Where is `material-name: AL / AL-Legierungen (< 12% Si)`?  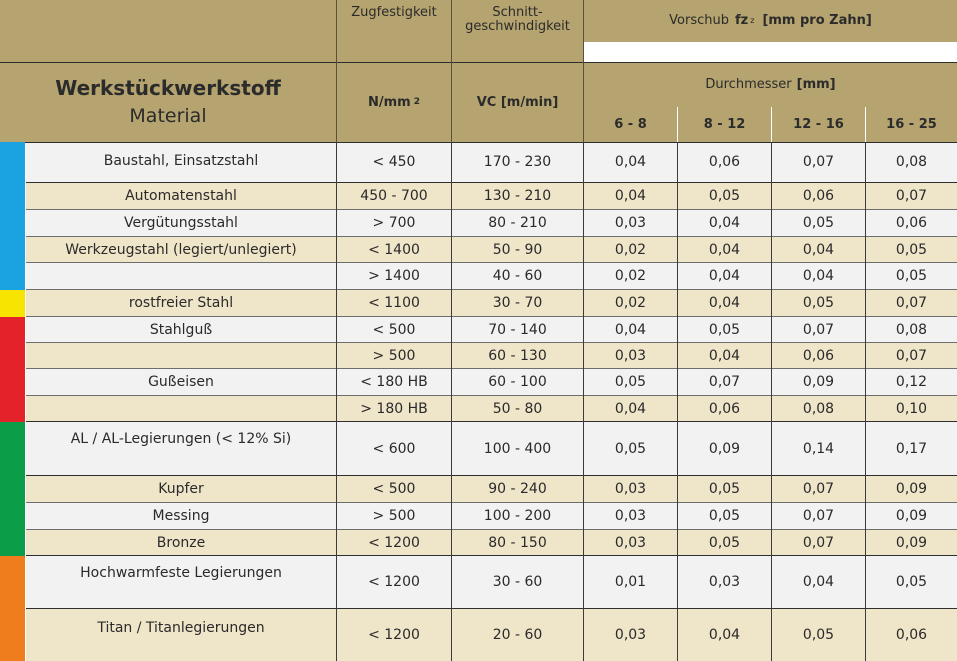
material-name: AL / AL-Legierungen (< 12% Si) is located at coordinates (181, 449).